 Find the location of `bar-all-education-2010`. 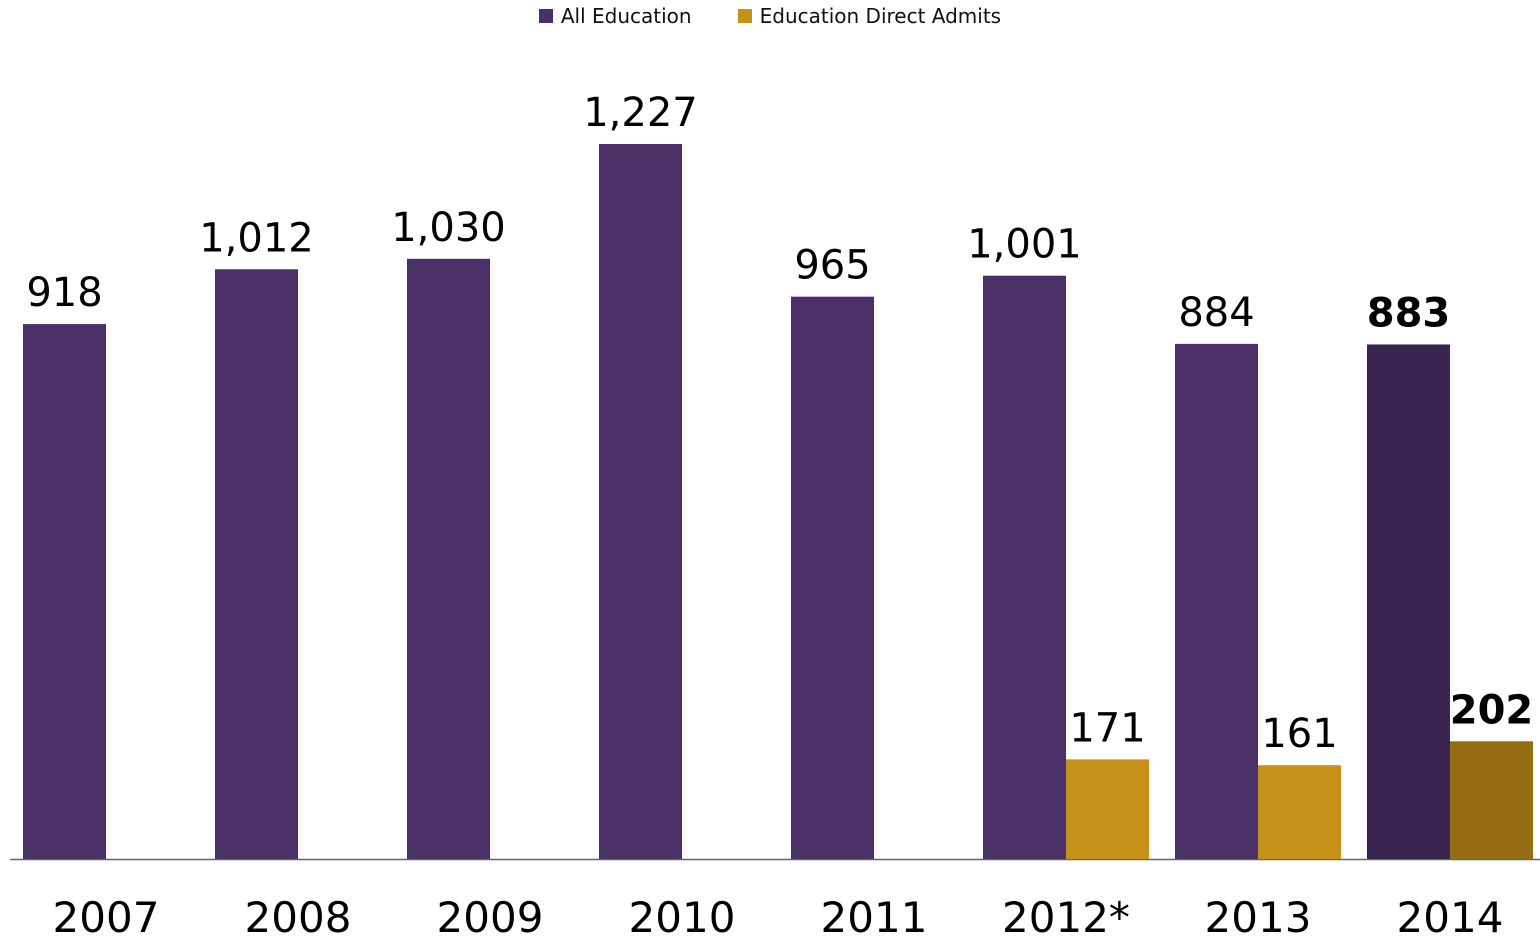

bar-all-education-2010 is located at coordinates (640, 501).